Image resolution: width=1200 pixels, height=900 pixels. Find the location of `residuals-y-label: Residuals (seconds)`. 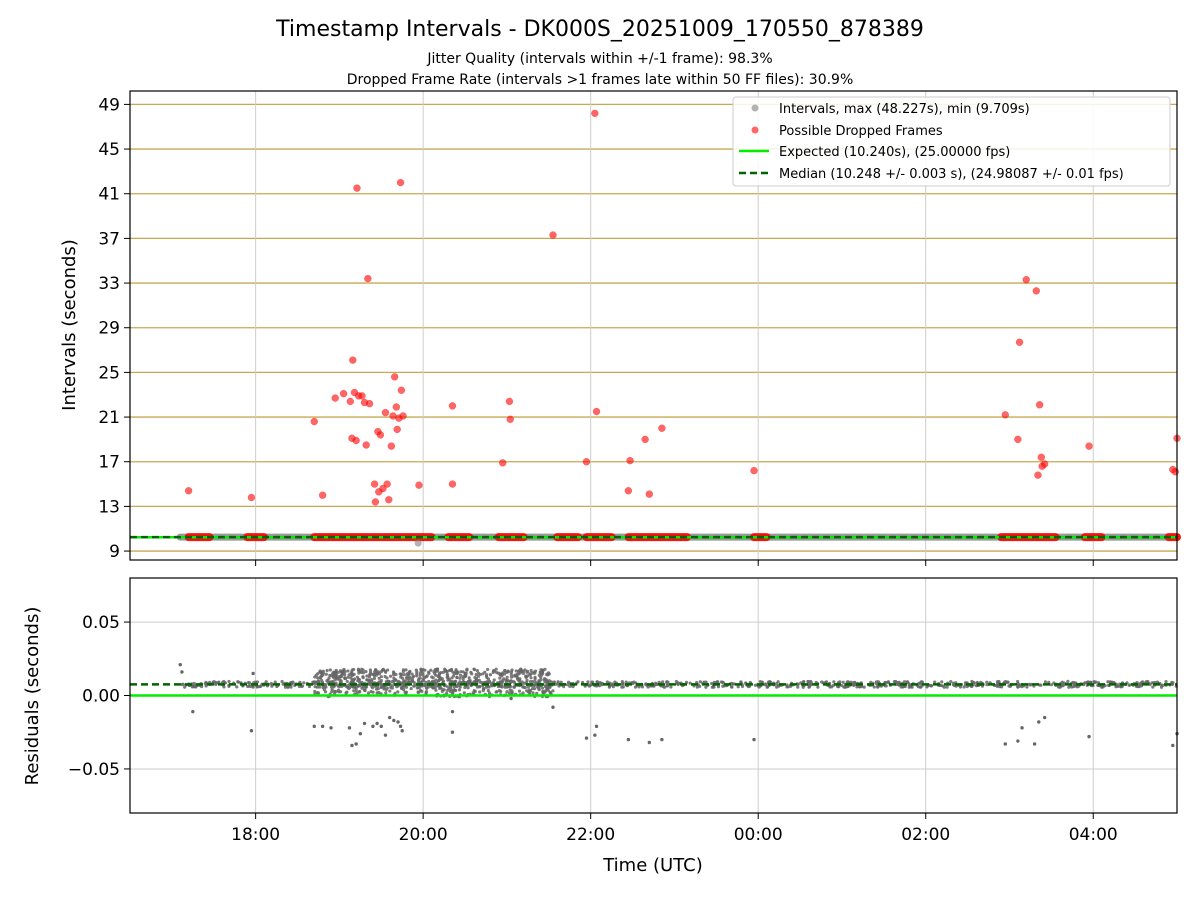

residuals-y-label: Residuals (seconds) is located at coordinates (32, 696).